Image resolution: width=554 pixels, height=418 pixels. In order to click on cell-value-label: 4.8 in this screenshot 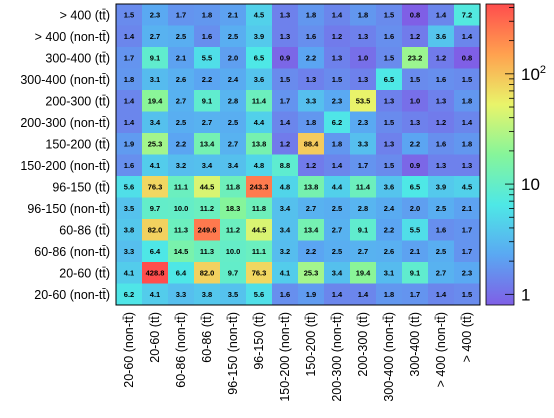, I will do `click(259, 165)`.